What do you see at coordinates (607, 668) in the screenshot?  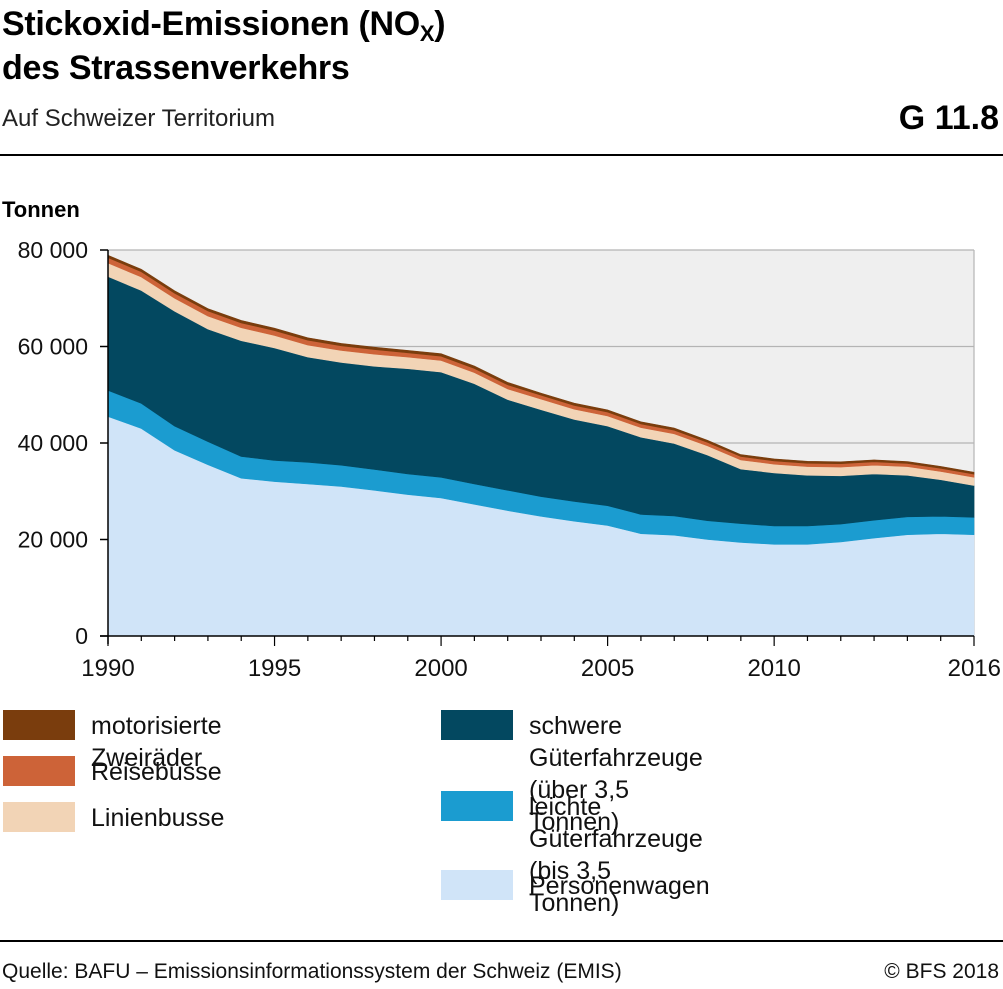 I see `x-tick-label: 2005` at bounding box center [607, 668].